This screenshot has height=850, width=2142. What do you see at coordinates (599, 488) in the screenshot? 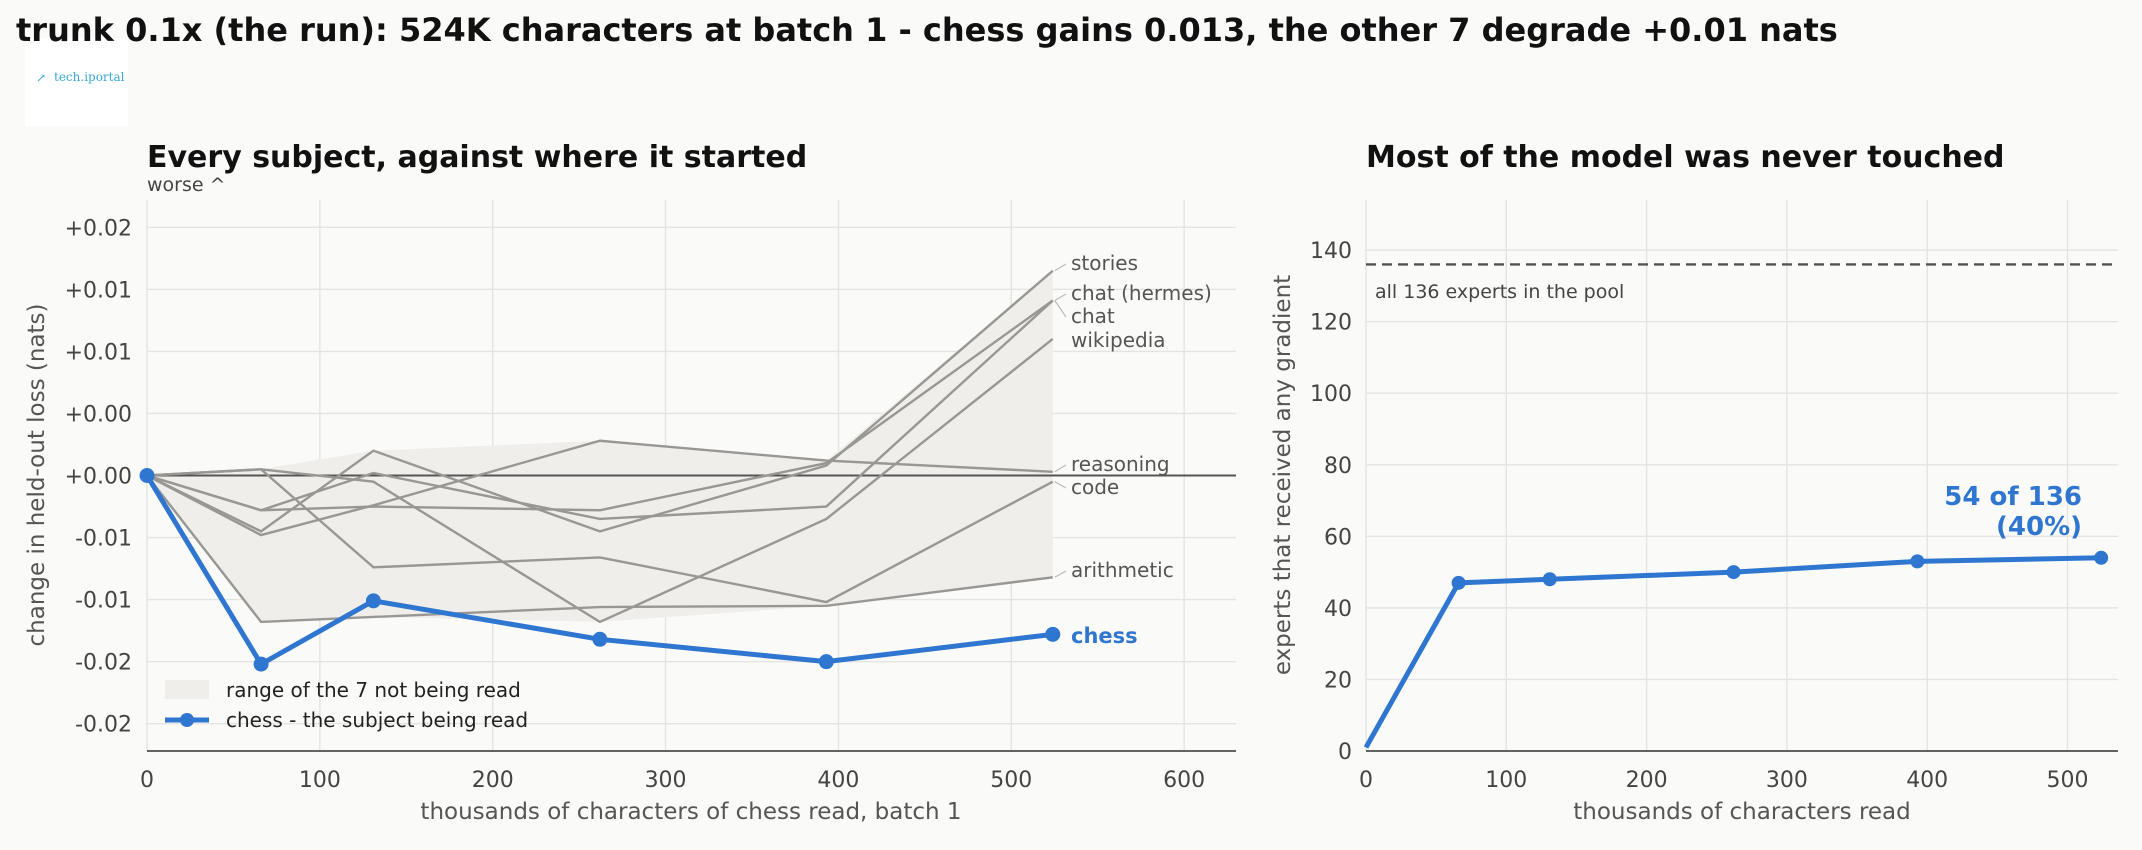
I see `subject-line-reasoning` at bounding box center [599, 488].